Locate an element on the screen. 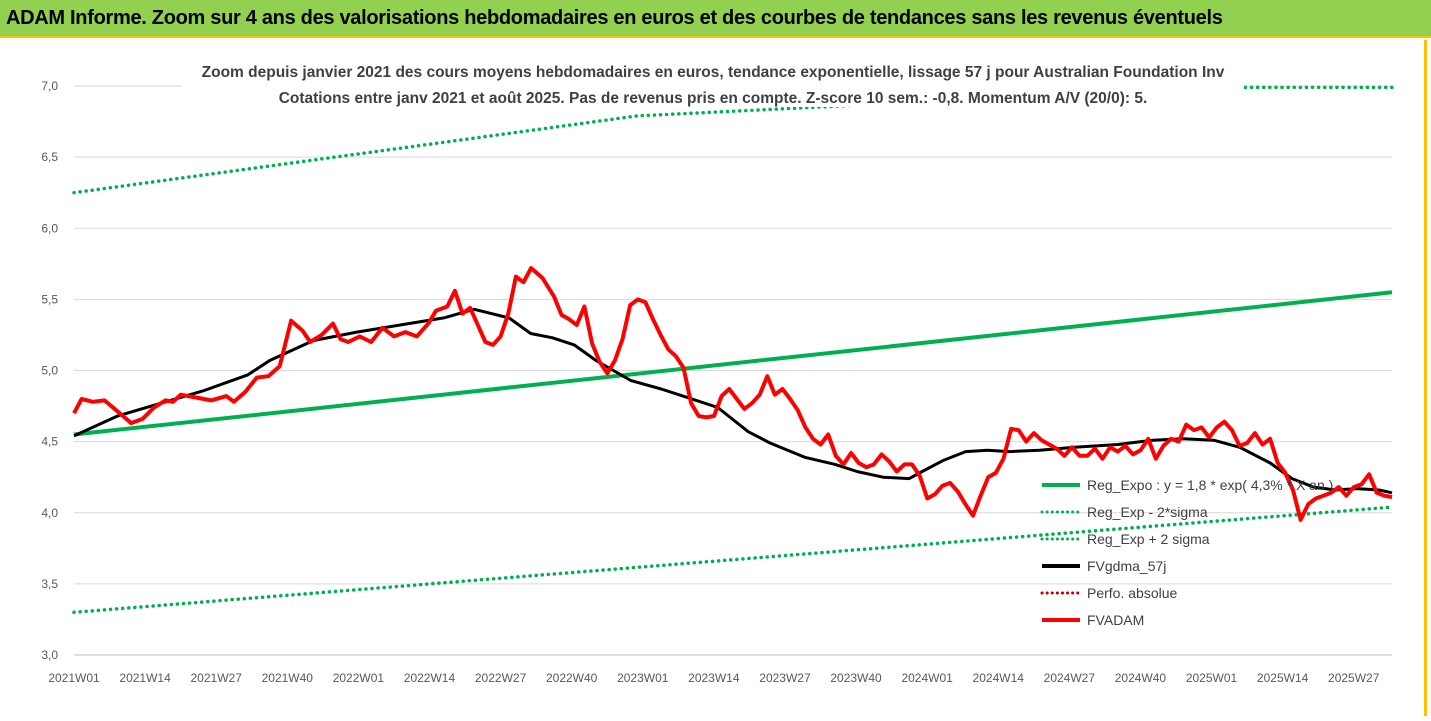  title-background is located at coordinates (713, 82).